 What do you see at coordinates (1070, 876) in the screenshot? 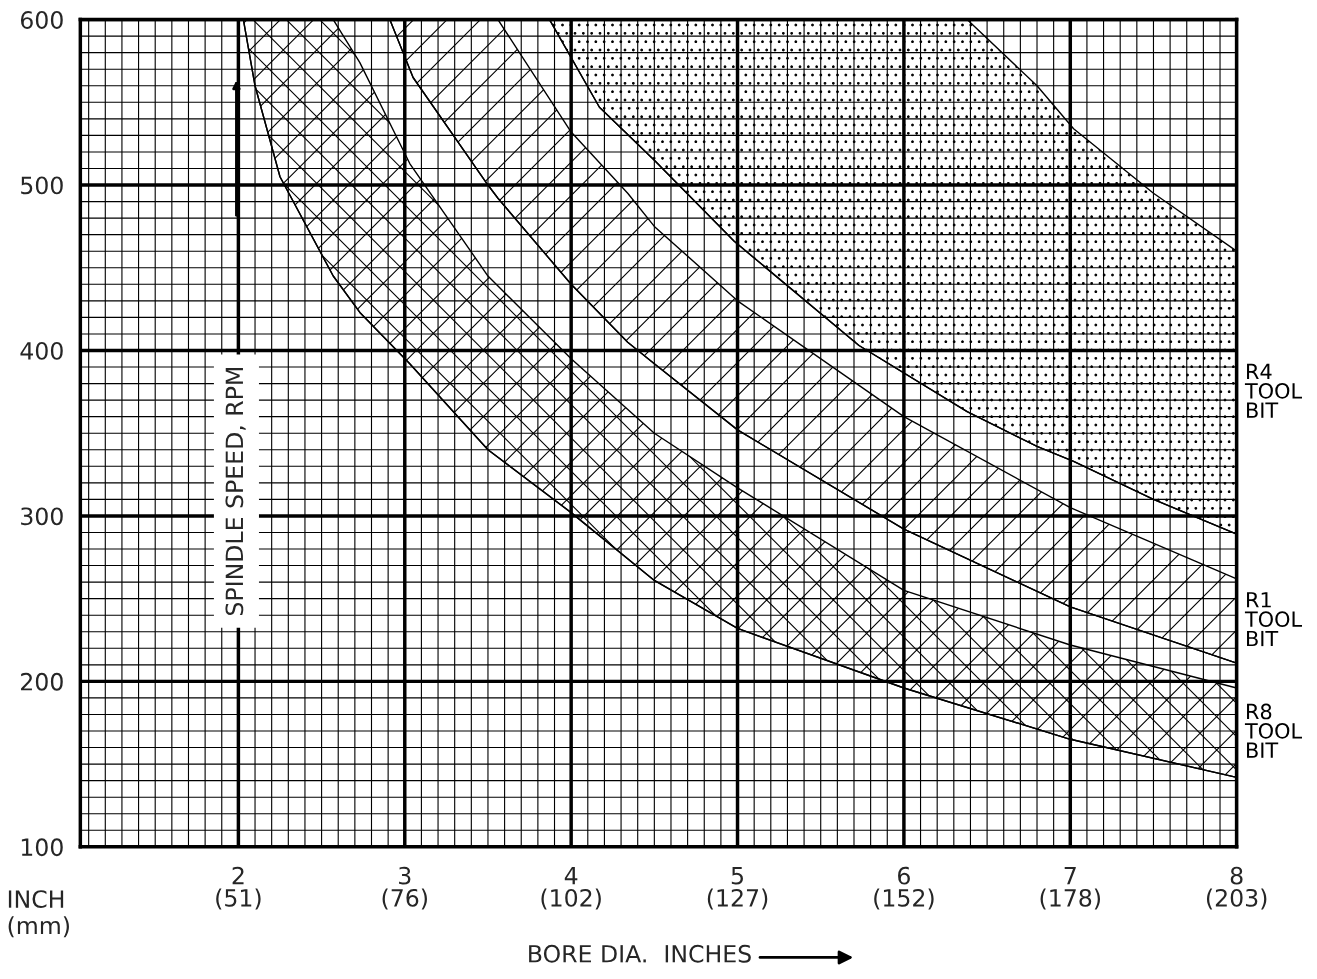
I see `x-tick-label: 7` at bounding box center [1070, 876].